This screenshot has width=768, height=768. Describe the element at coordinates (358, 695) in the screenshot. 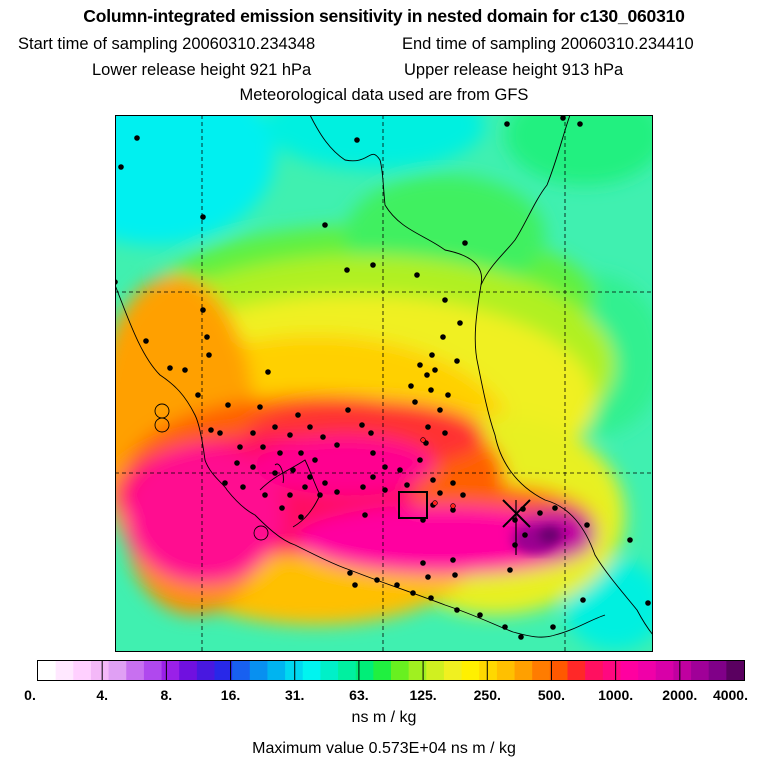

I see `colorbar-tick-label: 63.` at that location.